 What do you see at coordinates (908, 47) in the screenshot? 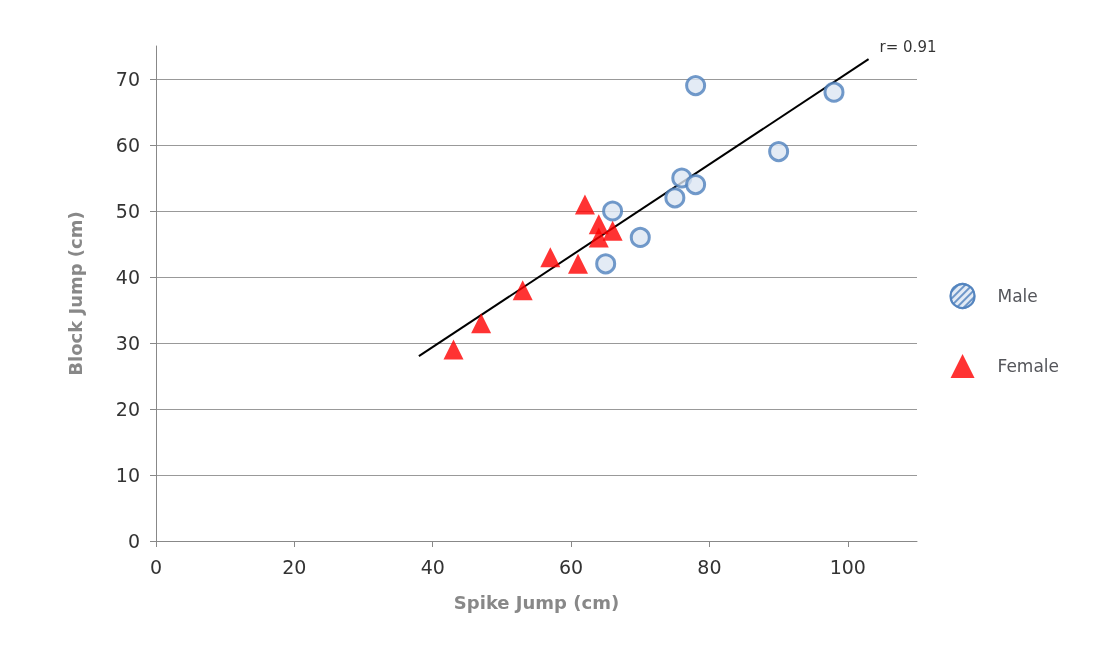
I see `annotation: r= 0.91` at bounding box center [908, 47].